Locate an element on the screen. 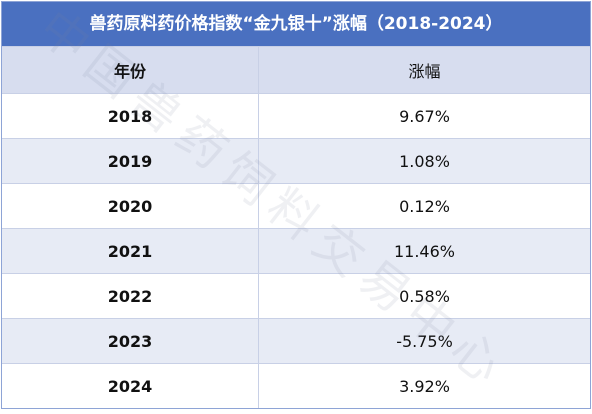 The image size is (592, 414). year-cell: 2019 is located at coordinates (130, 161).